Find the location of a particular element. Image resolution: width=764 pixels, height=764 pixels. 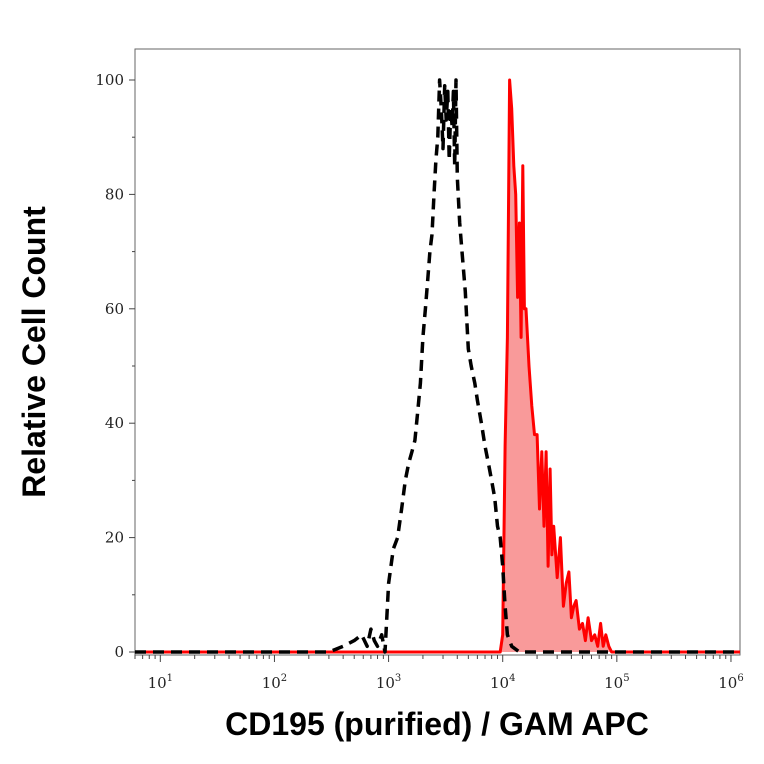

x-tick-label: 10⁵ is located at coordinates (616, 682).